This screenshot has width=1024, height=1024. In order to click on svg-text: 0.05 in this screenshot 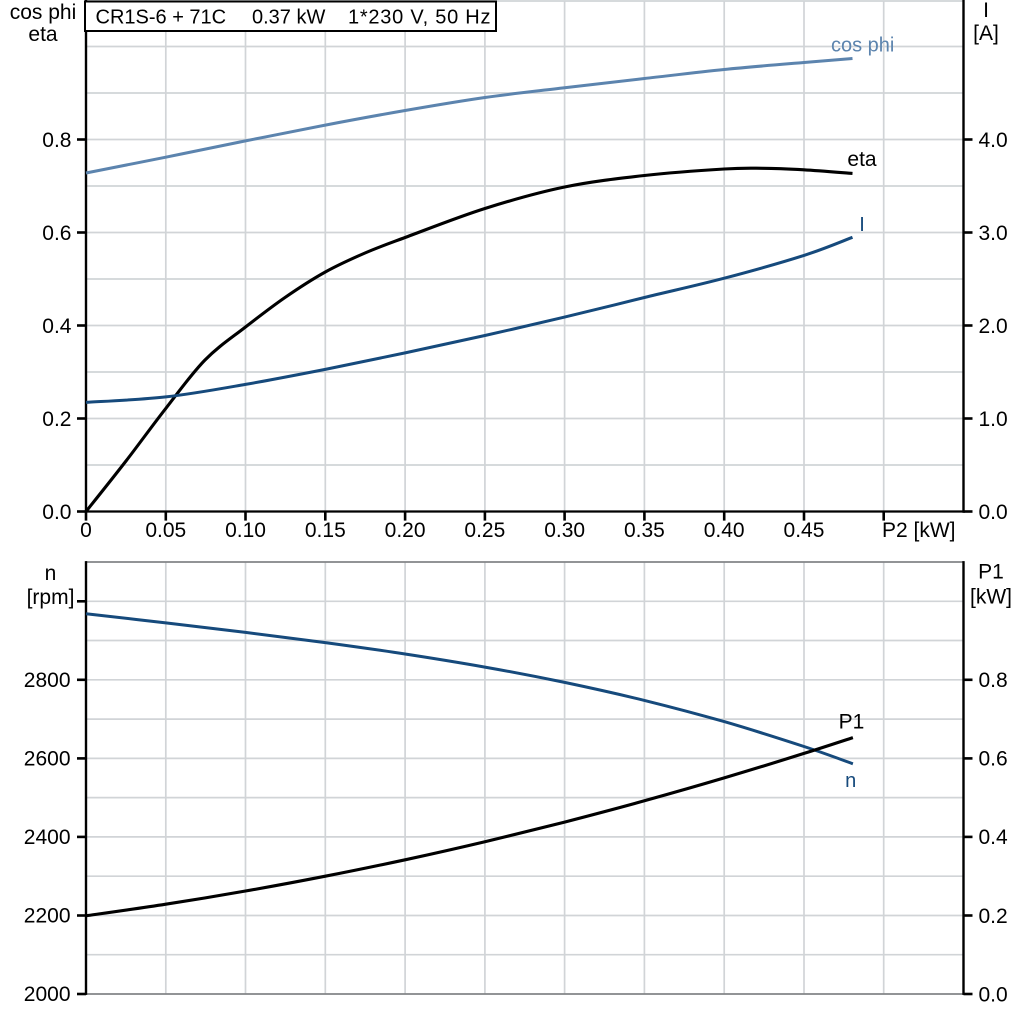, I will do `click(165, 530)`.